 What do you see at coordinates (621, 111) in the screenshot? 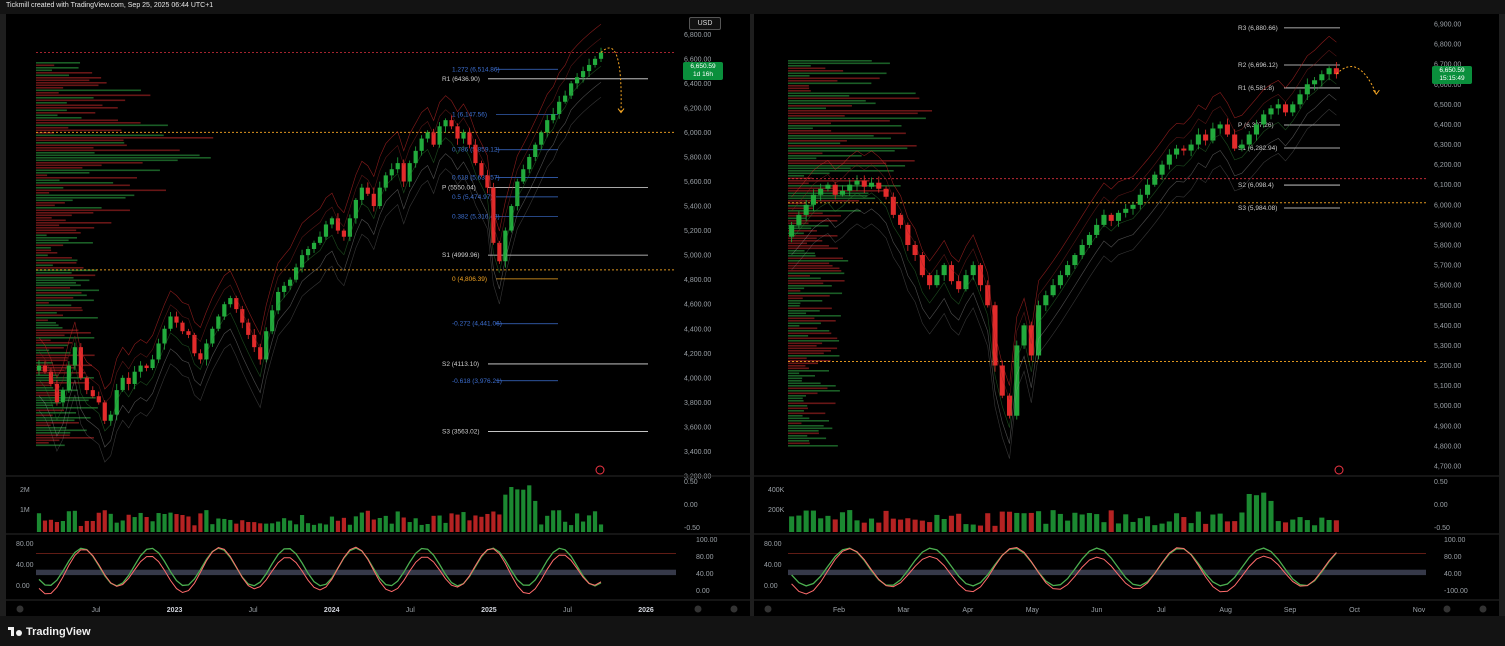
I see `projection-arrow-head` at bounding box center [621, 111].